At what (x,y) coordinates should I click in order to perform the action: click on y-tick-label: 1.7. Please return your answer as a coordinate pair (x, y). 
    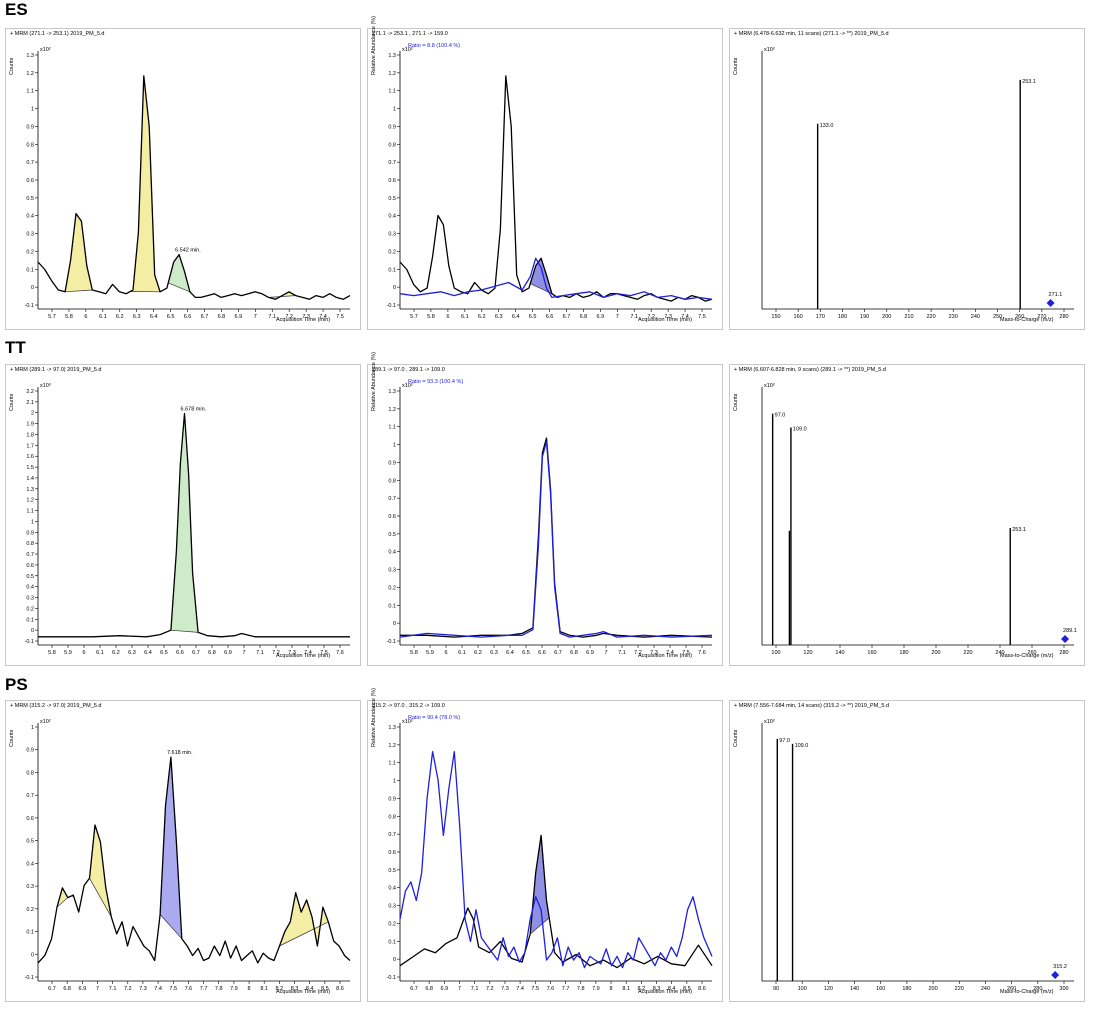
    Looking at the image, I should click on (30, 446).